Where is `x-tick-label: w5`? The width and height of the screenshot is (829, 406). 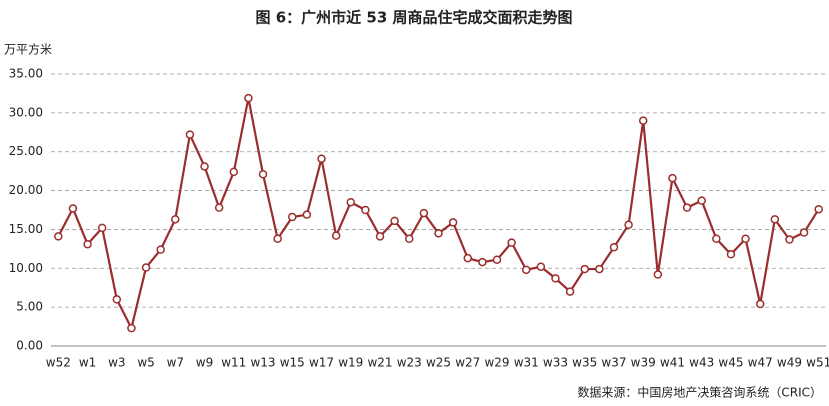
x-tick-label: w5 is located at coordinates (145, 363).